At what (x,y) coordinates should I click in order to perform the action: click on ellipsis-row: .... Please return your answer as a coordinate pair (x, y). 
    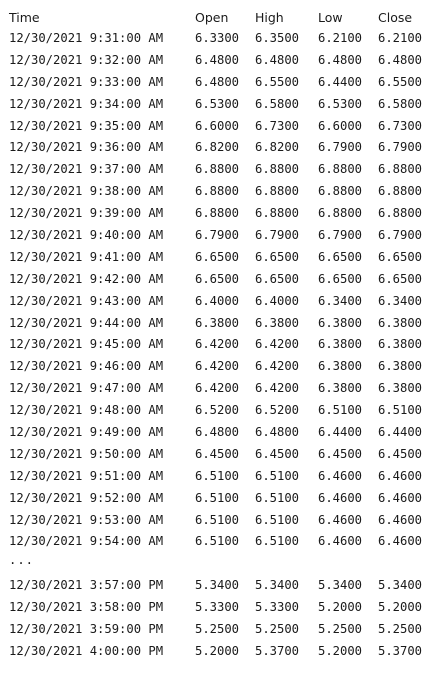
    Looking at the image, I should click on (219, 564).